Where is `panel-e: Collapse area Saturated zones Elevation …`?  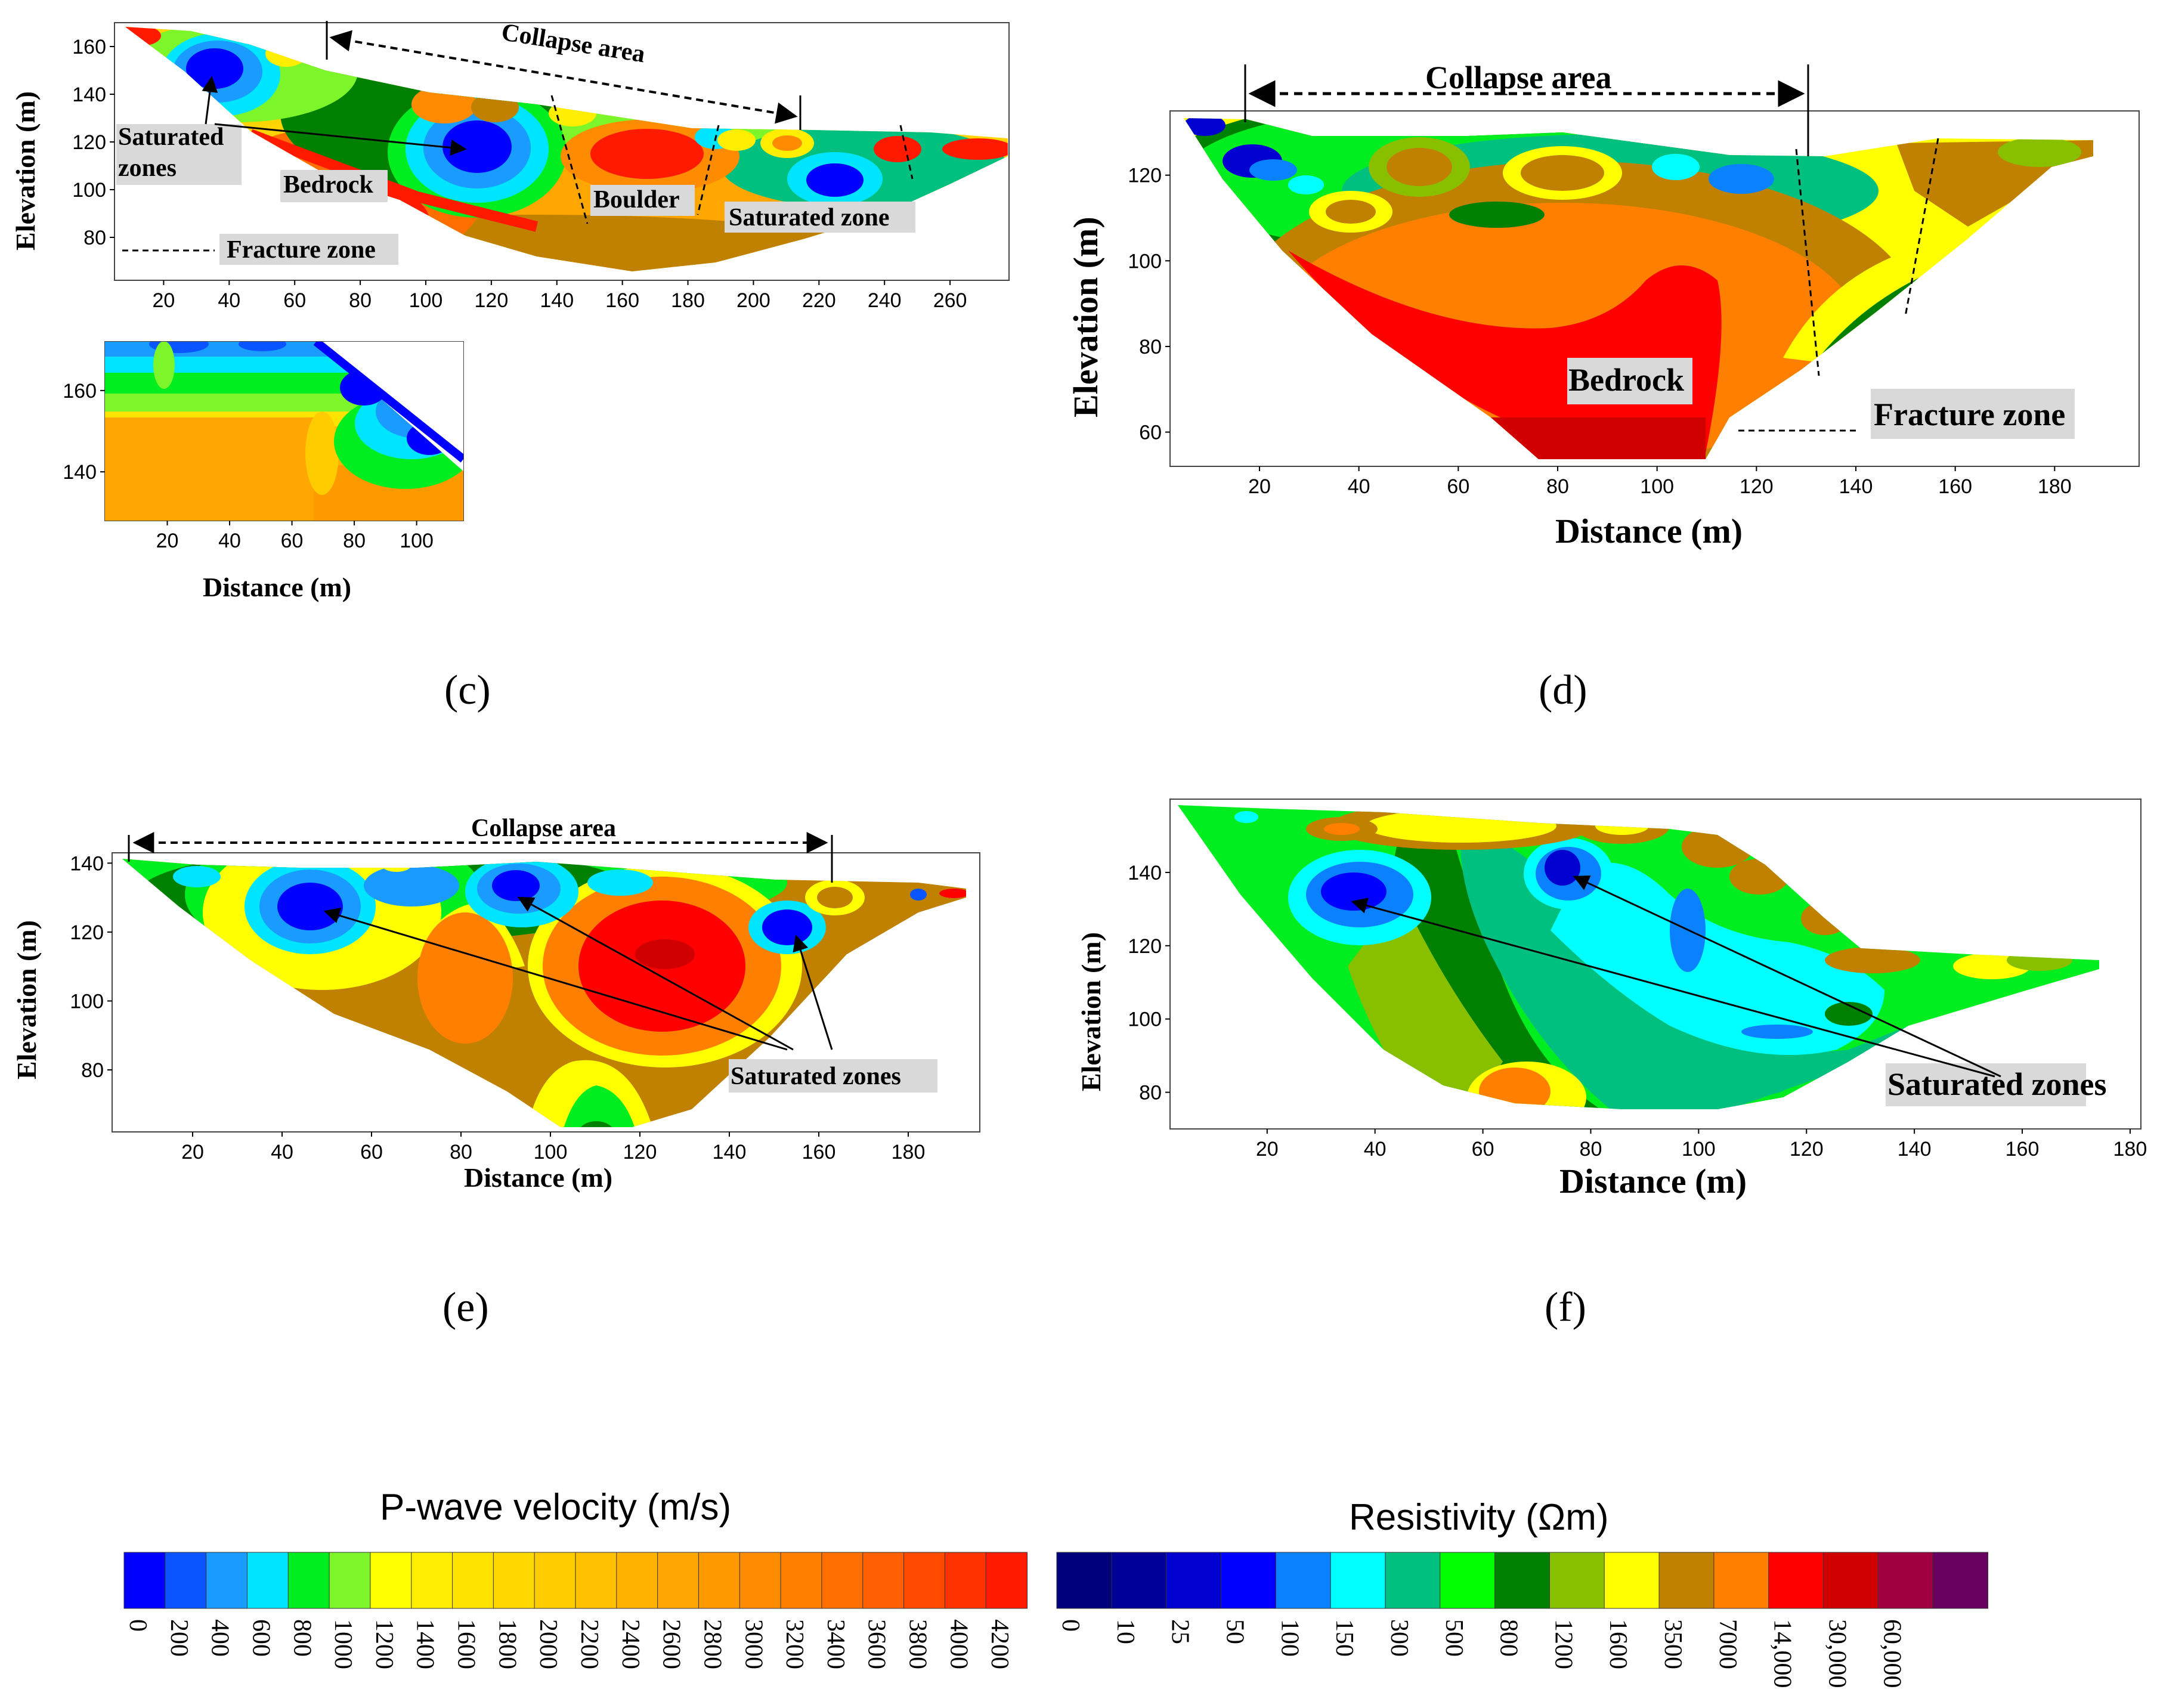 panel-e: Collapse area Saturated zones Elevation … is located at coordinates (495, 1004).